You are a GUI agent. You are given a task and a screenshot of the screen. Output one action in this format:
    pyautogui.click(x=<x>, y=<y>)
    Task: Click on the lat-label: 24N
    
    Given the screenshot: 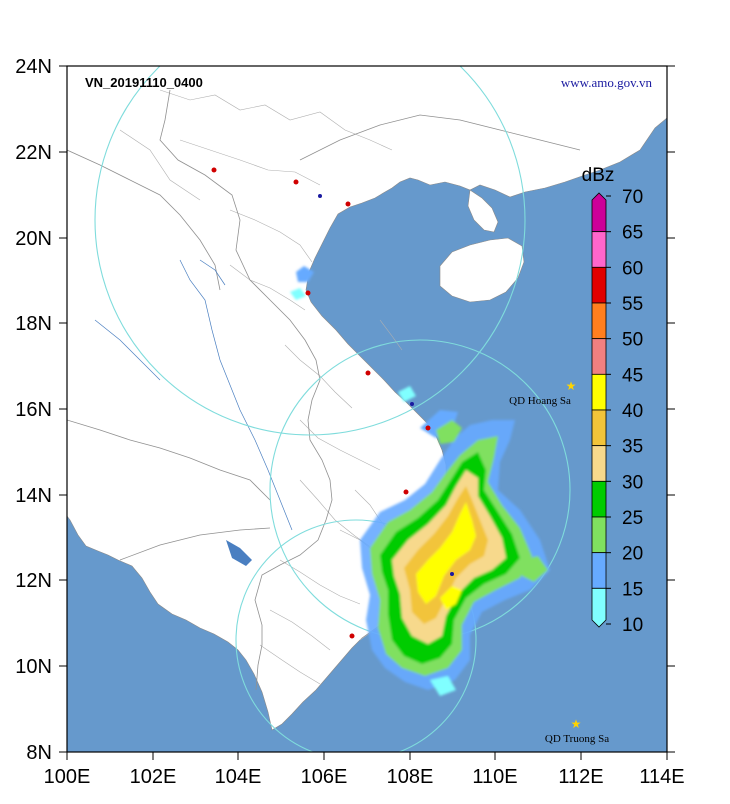 What is the action you would take?
    pyautogui.click(x=33, y=67)
    